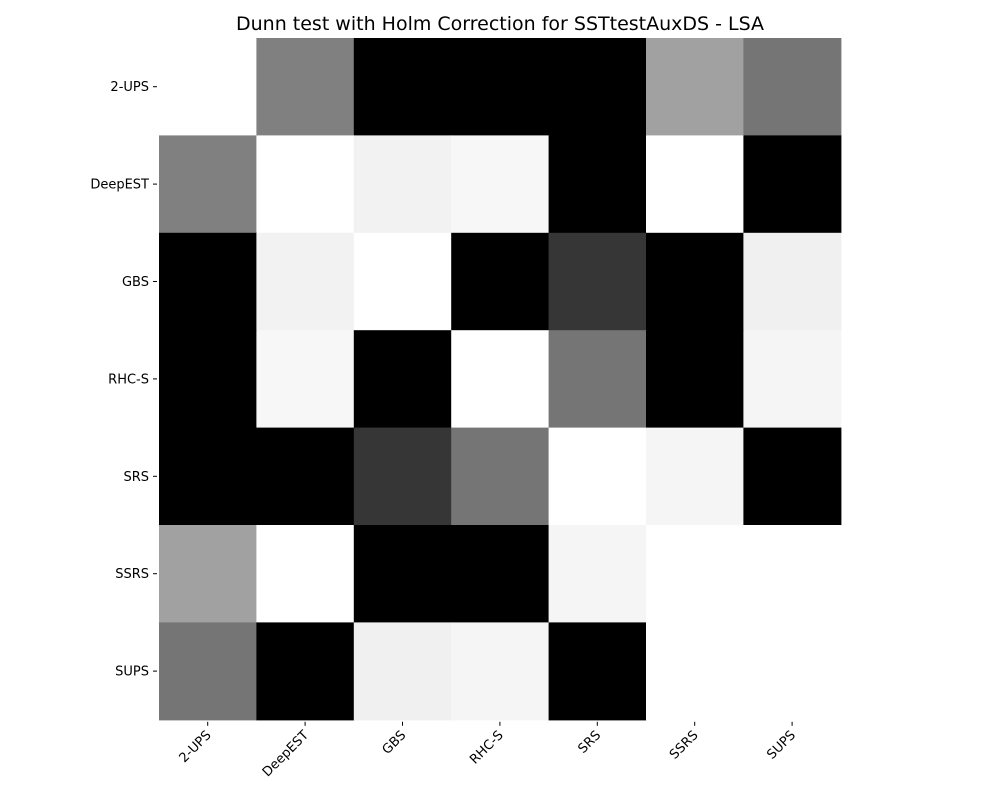  I want to click on heatmap-cell-2-UPS-2-UPS, so click(208, 87).